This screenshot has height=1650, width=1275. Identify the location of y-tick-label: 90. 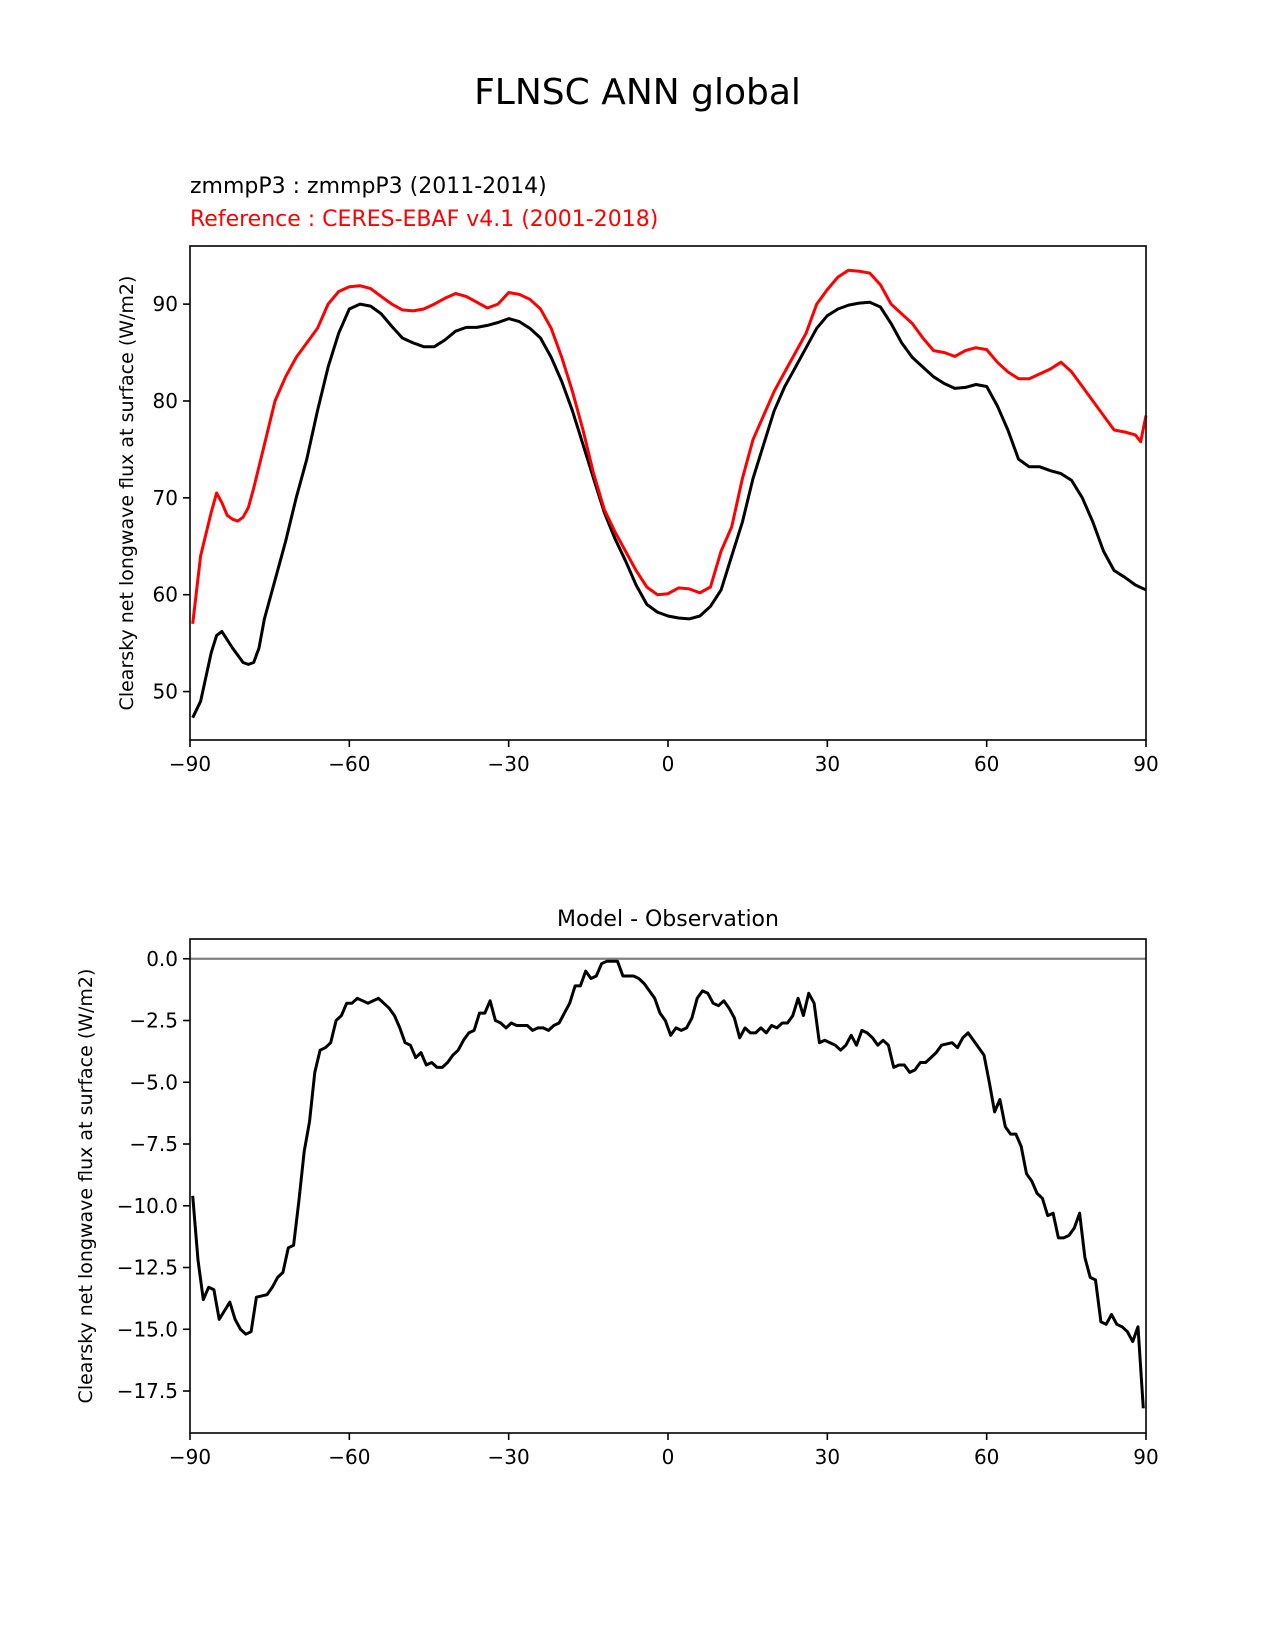
(165, 304).